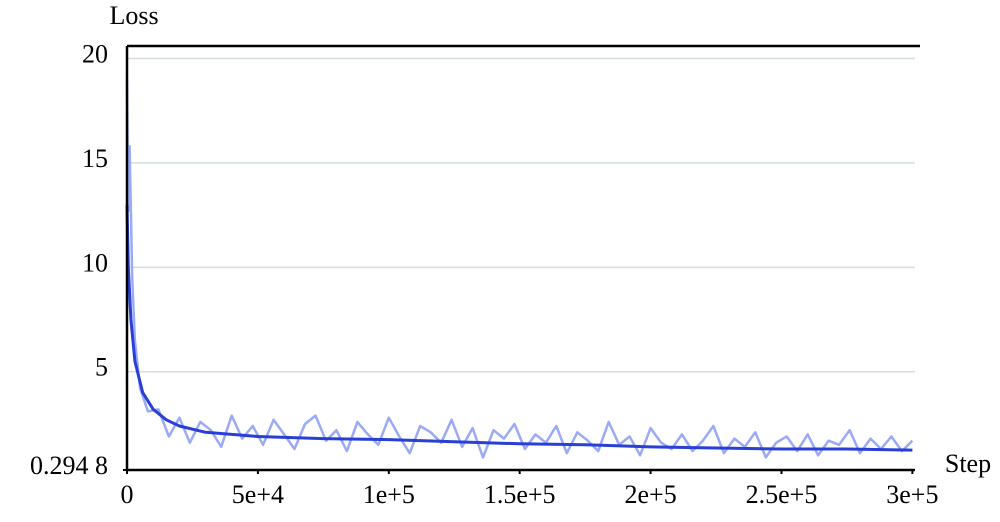 This screenshot has width=1000, height=522. What do you see at coordinates (127, 494) in the screenshot?
I see `x-tick-label: 0` at bounding box center [127, 494].